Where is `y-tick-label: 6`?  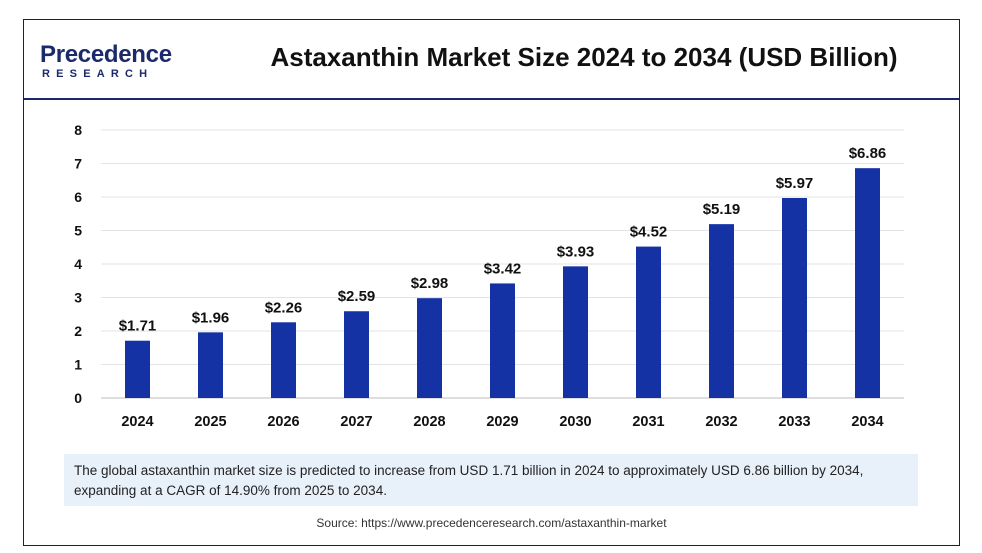
y-tick-label: 6 is located at coordinates (78, 197).